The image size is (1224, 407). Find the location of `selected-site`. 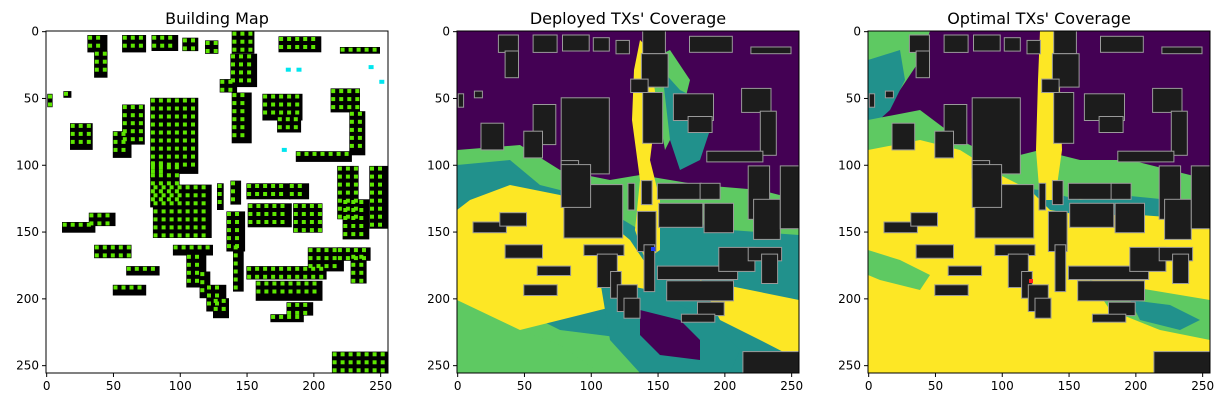

selected-site is located at coordinates (371, 67).